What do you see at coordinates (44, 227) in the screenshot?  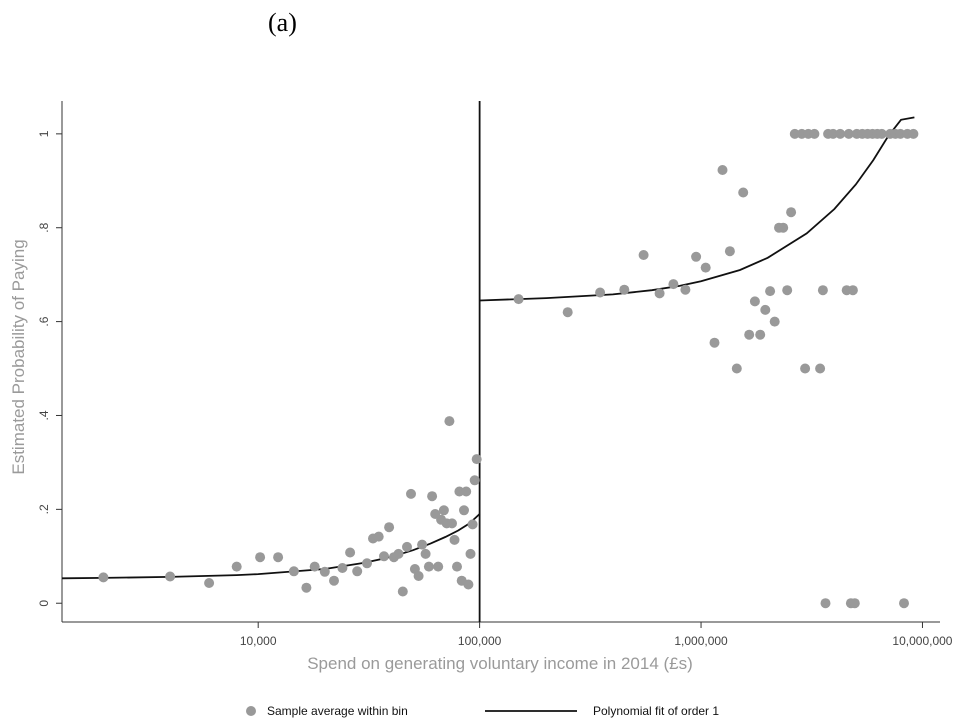 I see `y-tick-label: .8` at bounding box center [44, 227].